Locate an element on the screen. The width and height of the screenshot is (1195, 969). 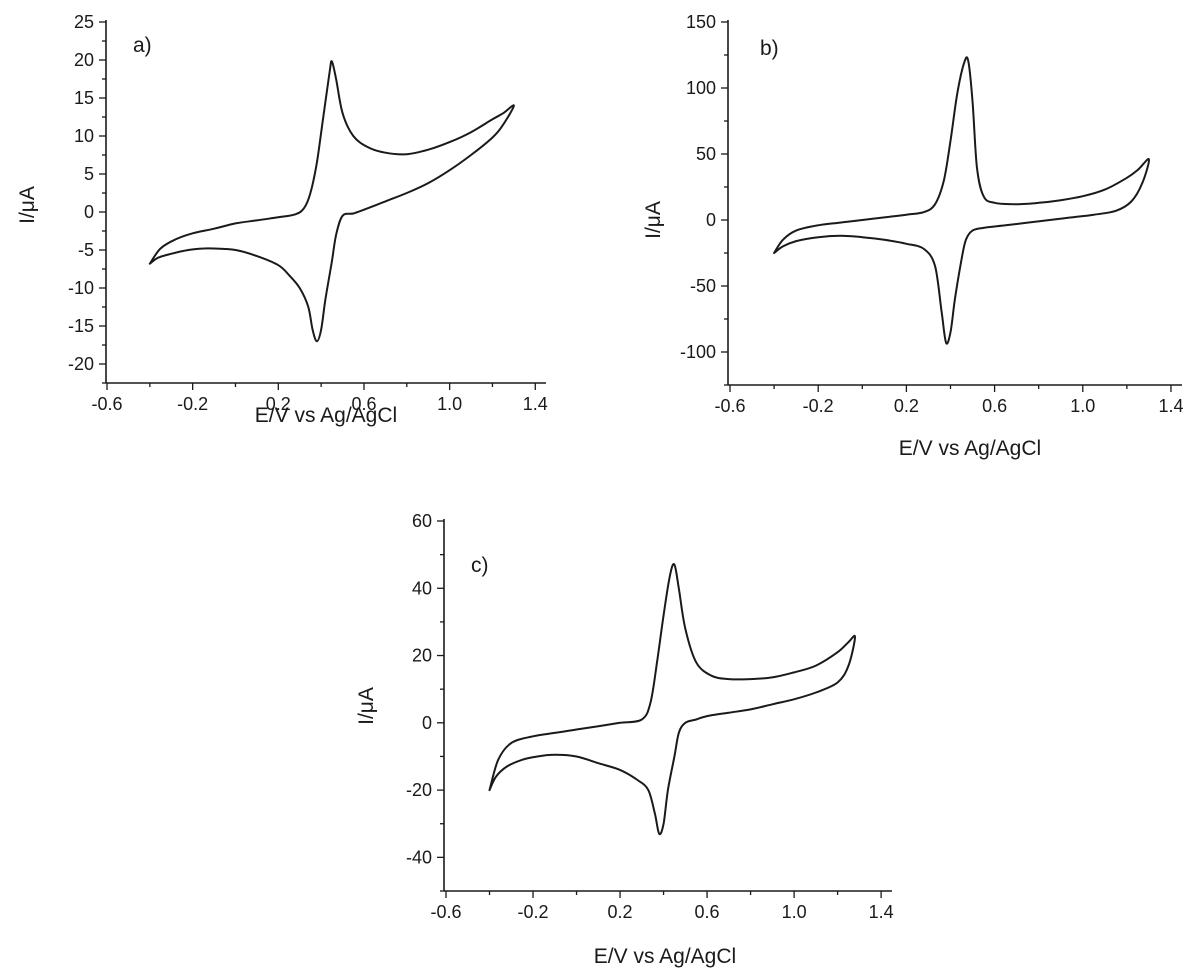
panel-c-y-tick-label: -40 is located at coordinates (419, 857).